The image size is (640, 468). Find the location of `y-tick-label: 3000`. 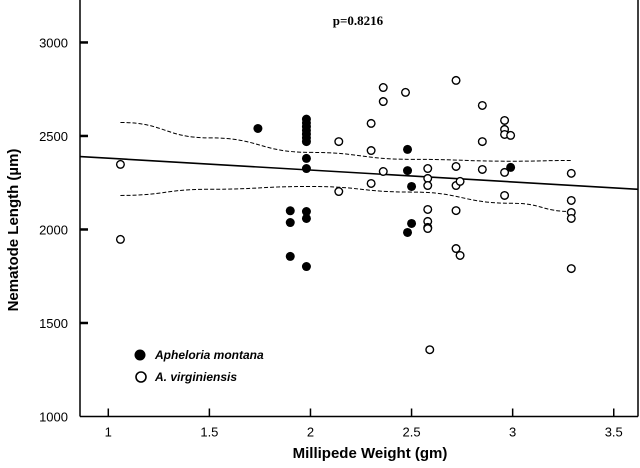

y-tick-label: 3000 is located at coordinates (53, 42).